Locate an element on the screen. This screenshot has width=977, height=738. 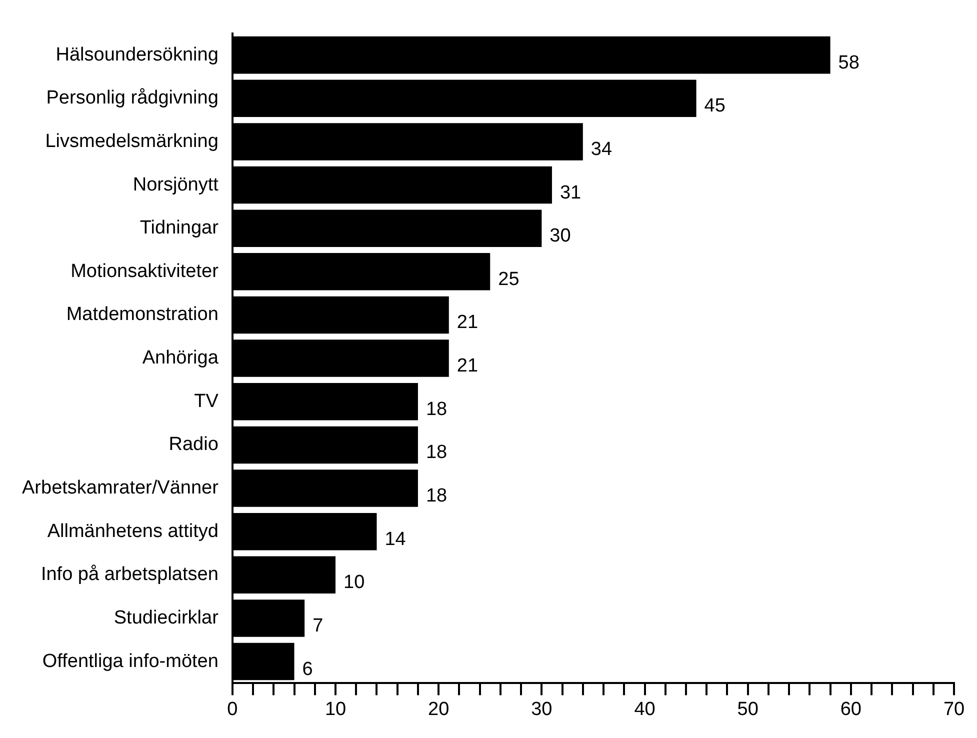
y-tick-label: Norsjönytt is located at coordinates (176, 185).